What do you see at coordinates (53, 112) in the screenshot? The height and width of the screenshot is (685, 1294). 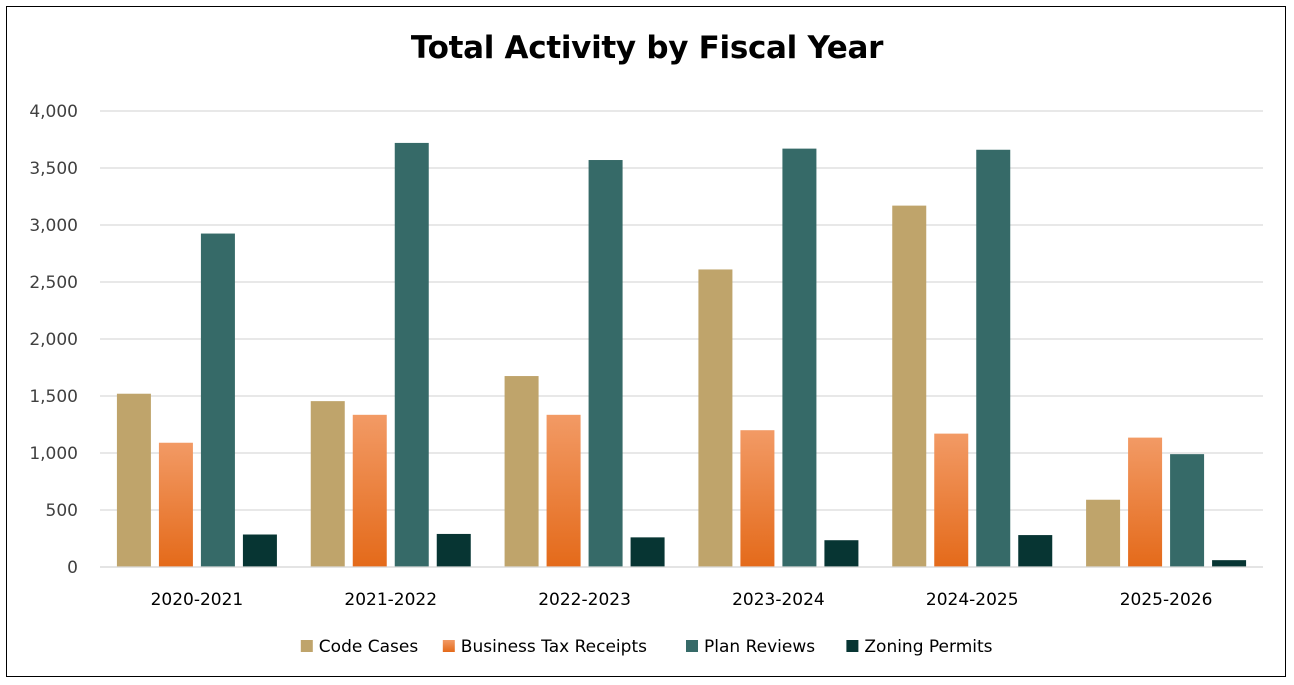 I see `y-tick-label: 4,000` at bounding box center [53, 112].